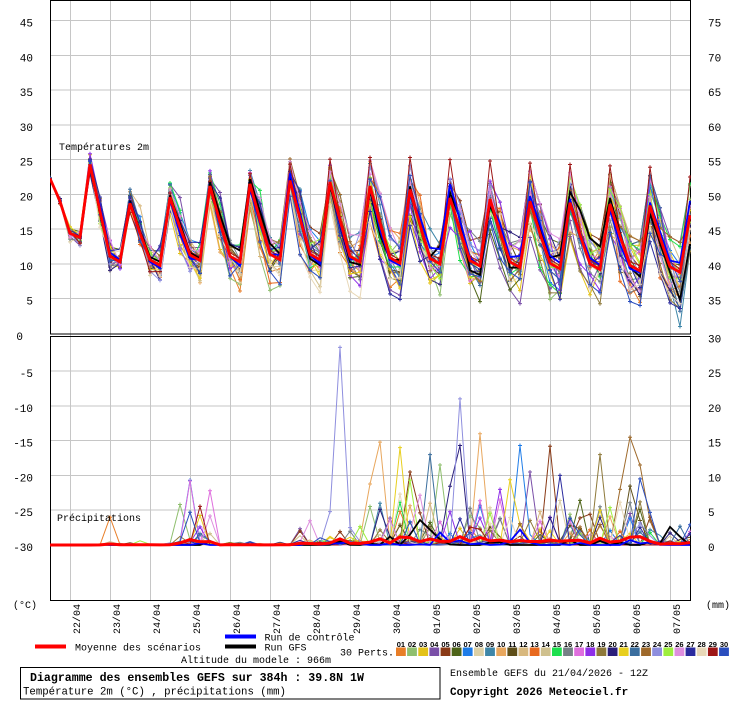  Describe the element at coordinates (714, 25) in the screenshot. I see `svg-text: 75` at that location.